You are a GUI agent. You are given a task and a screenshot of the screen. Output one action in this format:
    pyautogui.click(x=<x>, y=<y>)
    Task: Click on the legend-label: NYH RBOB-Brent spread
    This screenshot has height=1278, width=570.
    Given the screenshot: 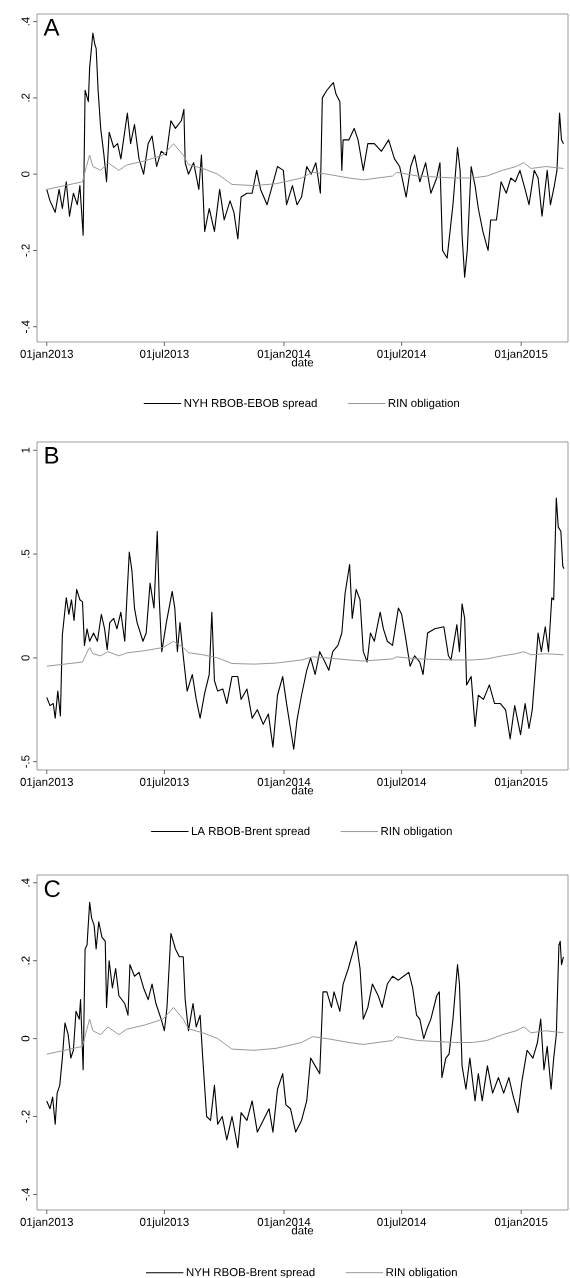 What is the action you would take?
    pyautogui.click(x=250, y=1272)
    